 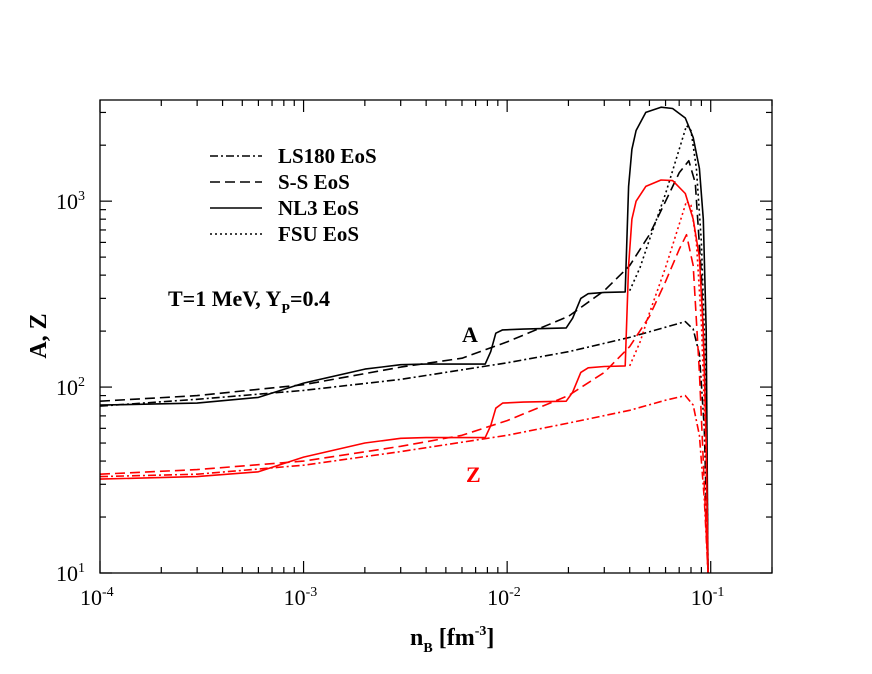 I want to click on legend-label: S-S EoS, so click(x=314, y=182).